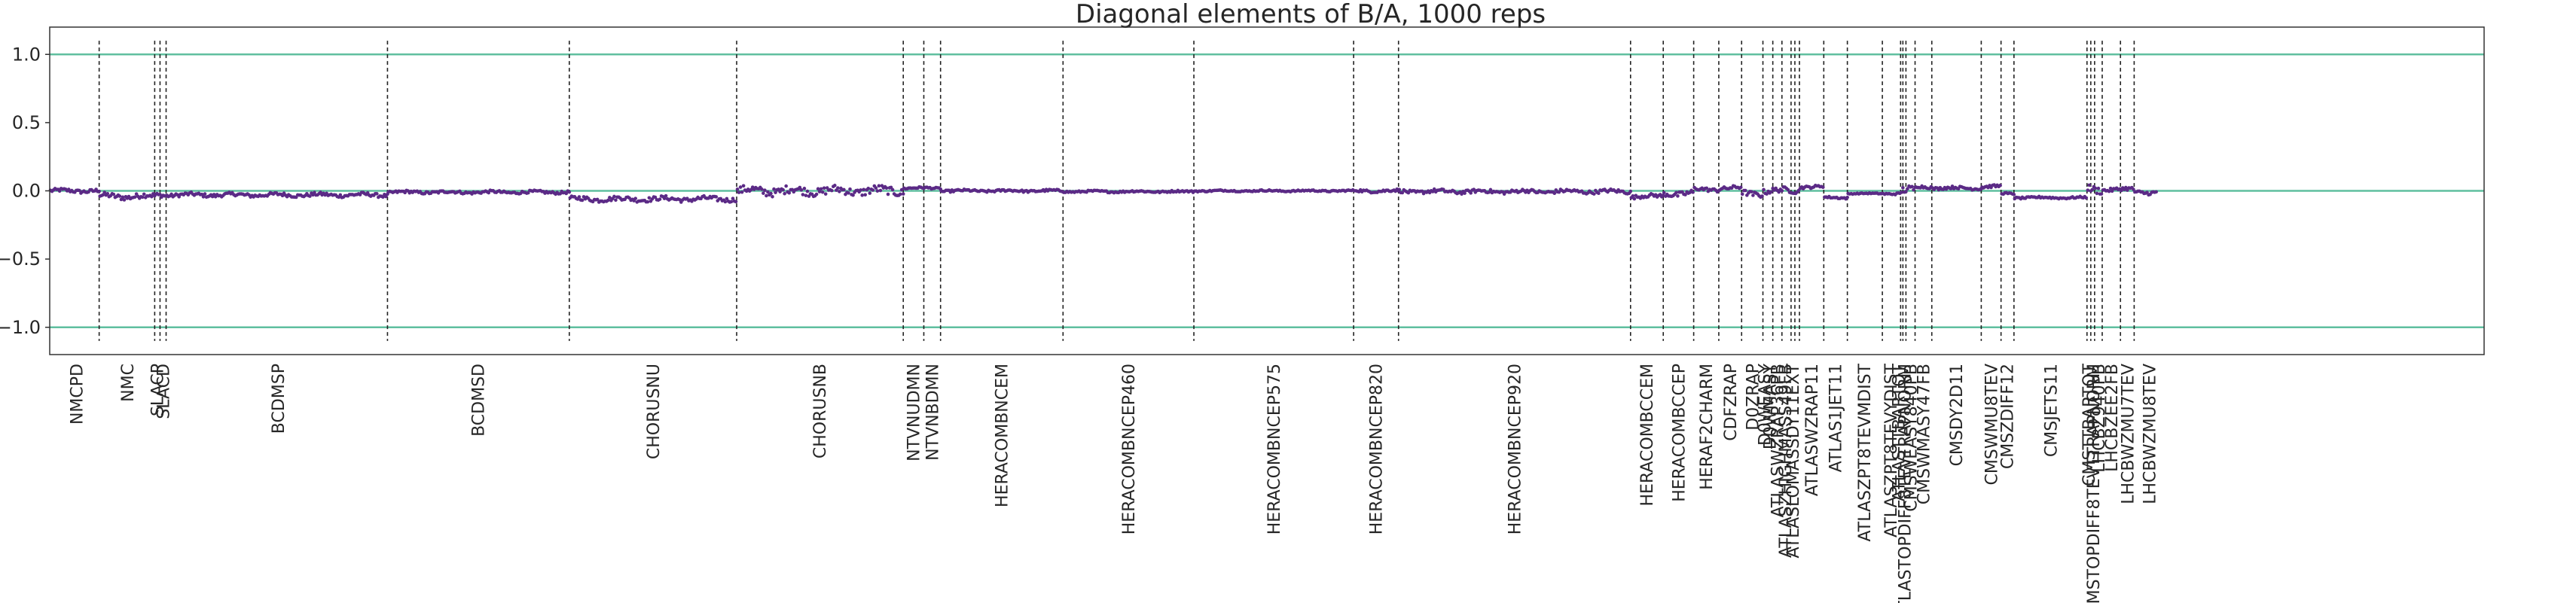 The height and width of the screenshot is (603, 2576). What do you see at coordinates (933, 412) in the screenshot?
I see `dataset-label: NTVNBDMN` at bounding box center [933, 412].